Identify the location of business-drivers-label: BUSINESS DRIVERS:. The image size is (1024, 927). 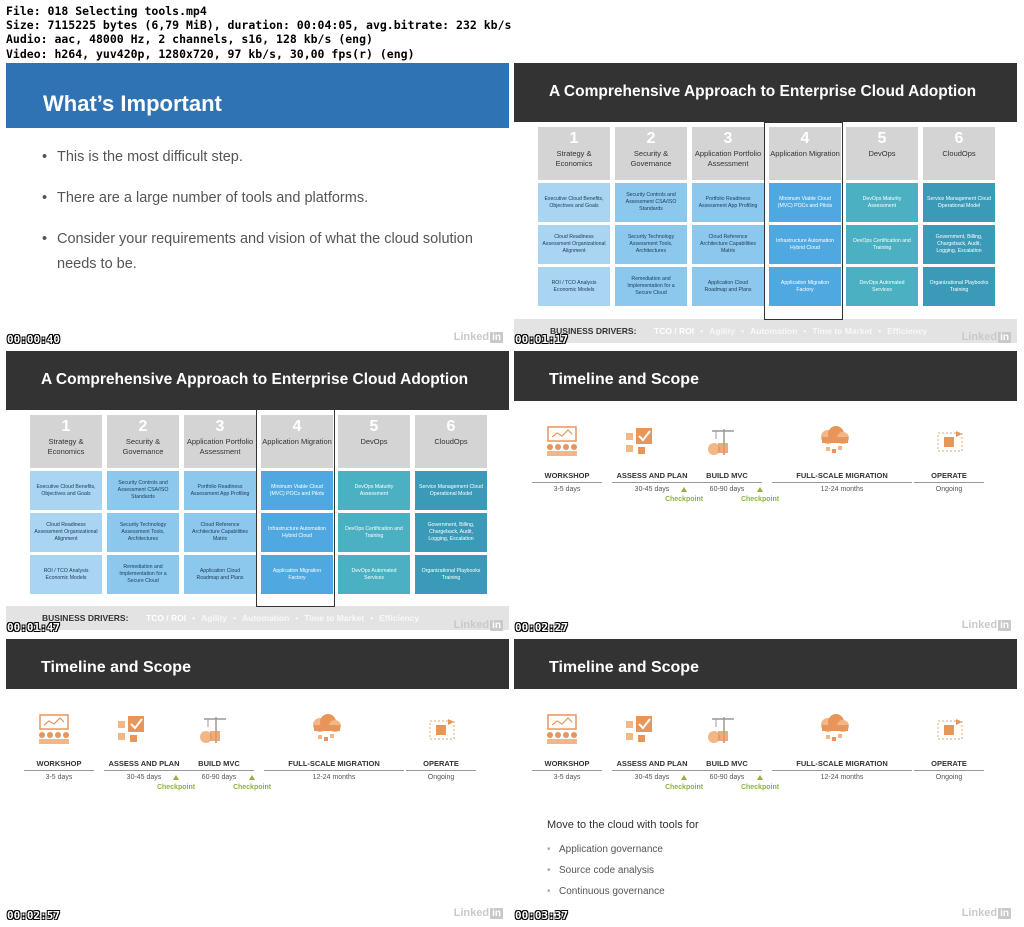
(85, 618).